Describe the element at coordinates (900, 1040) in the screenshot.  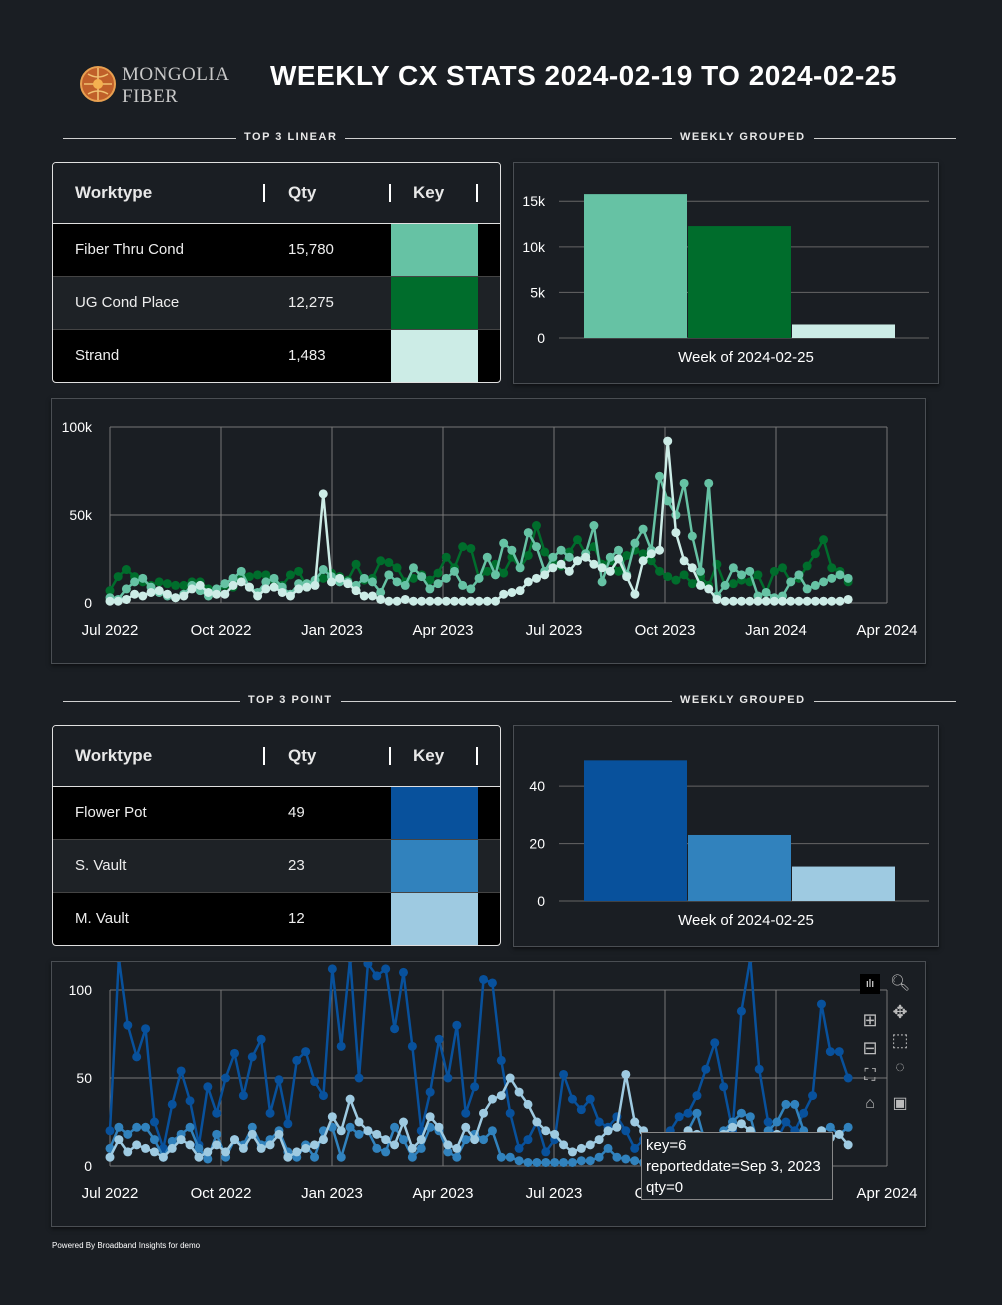
I see `box-select-icon: ⬚` at that location.